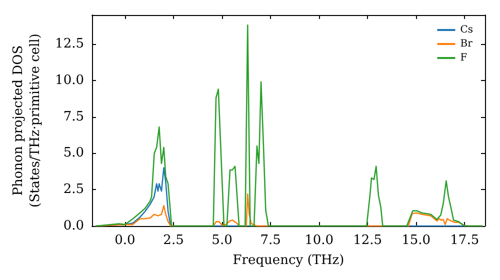 The height and width of the screenshot is (280, 500). What do you see at coordinates (465, 240) in the screenshot?
I see `x-tick-label: 17.5` at bounding box center [465, 240].